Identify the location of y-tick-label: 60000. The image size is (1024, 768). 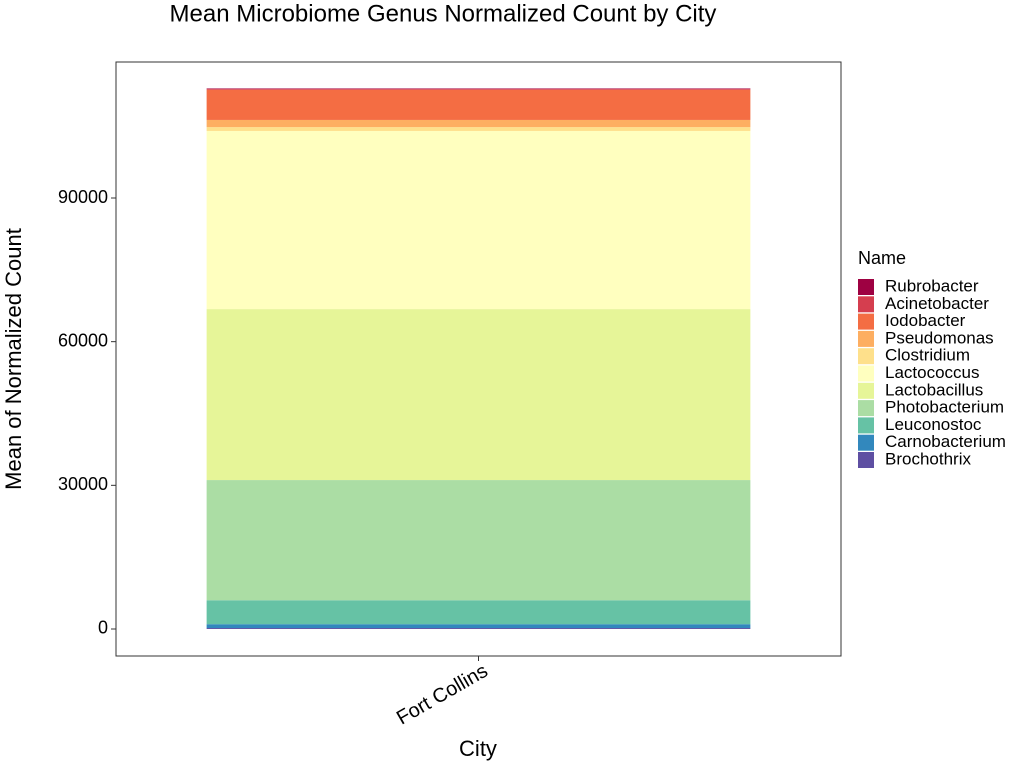
(83, 340).